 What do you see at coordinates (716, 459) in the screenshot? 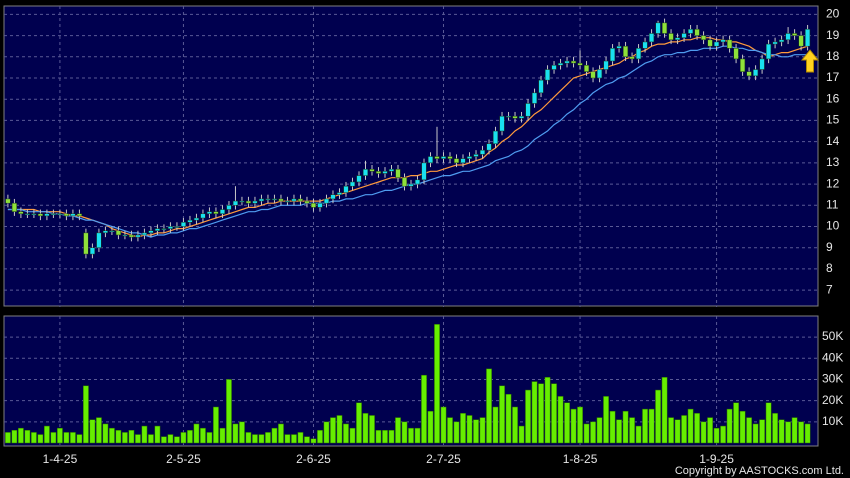
I see `x-tick-label: 1-9-25` at bounding box center [716, 459].